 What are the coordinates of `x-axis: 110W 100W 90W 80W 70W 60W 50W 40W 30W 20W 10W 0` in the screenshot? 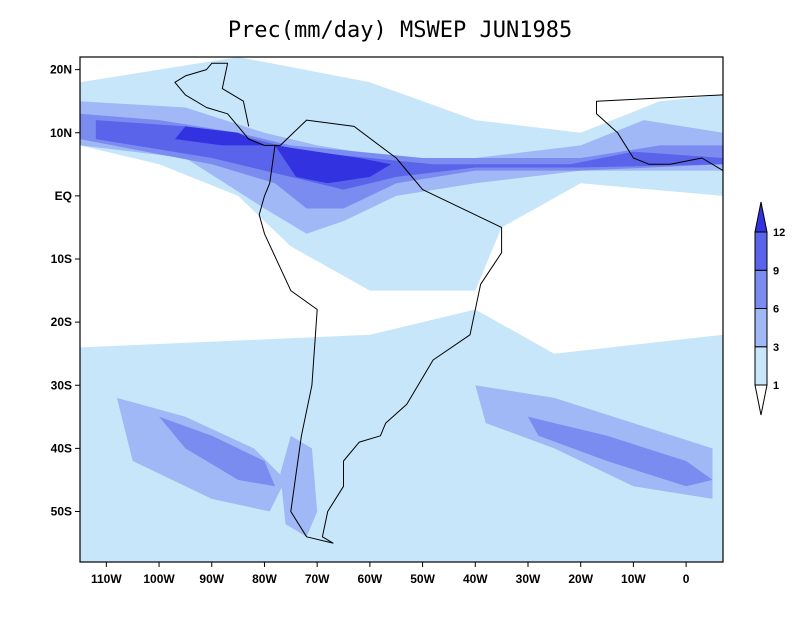 It's located at (390, 574).